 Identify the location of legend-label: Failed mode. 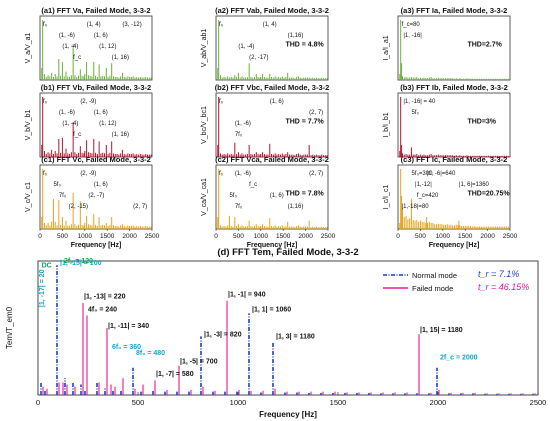
(432, 288).